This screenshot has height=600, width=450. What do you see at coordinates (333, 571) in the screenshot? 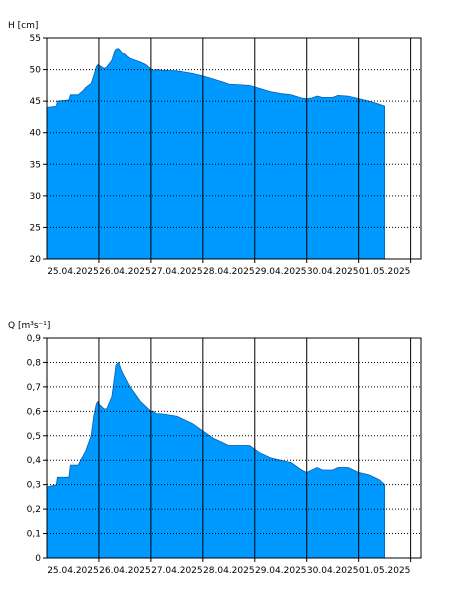
I see `discharge-x-tick-label: 30.04.2025` at bounding box center [333, 571].